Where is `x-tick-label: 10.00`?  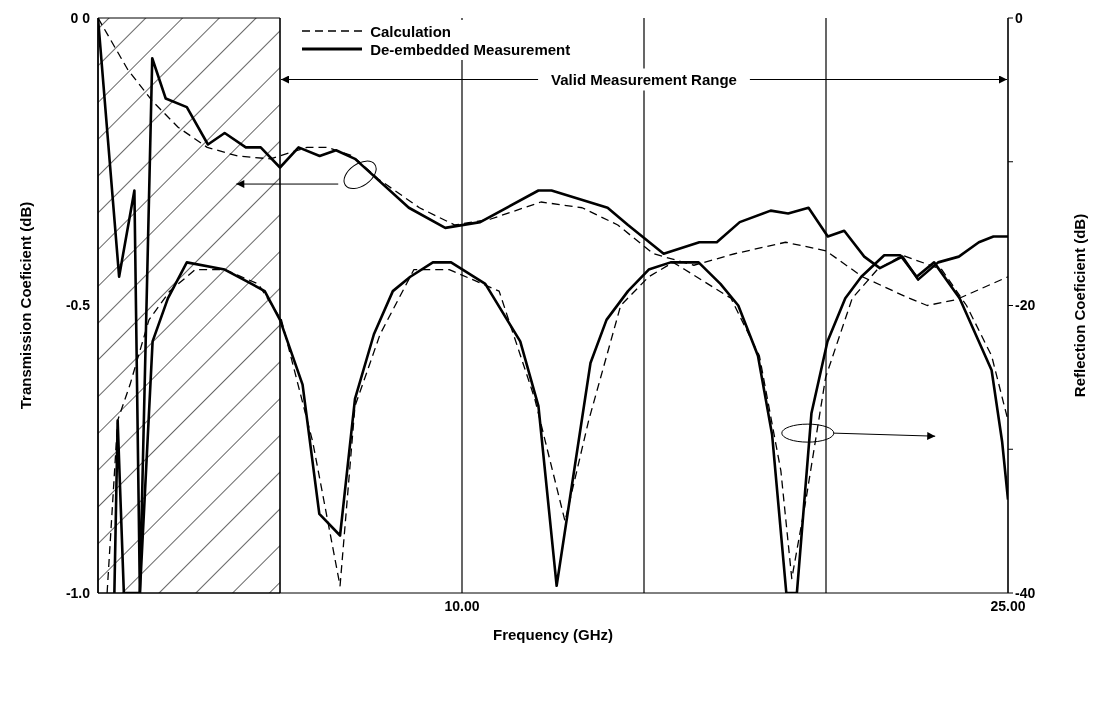
x-tick-label: 10.00 is located at coordinates (462, 605).